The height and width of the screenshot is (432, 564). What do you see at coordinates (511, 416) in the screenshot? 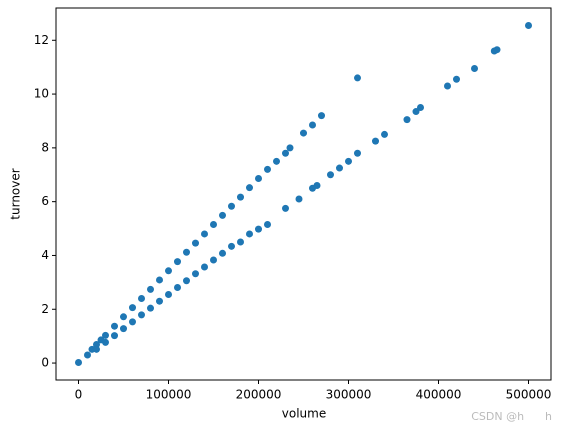
I see `watermark: CSDN @h h` at bounding box center [511, 416].